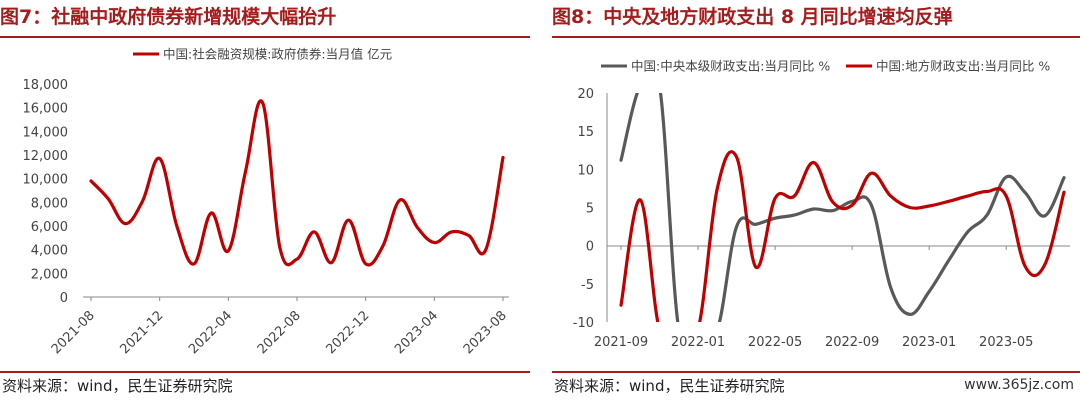  I want to click on y-tick-label: 14,000, so click(46, 132).